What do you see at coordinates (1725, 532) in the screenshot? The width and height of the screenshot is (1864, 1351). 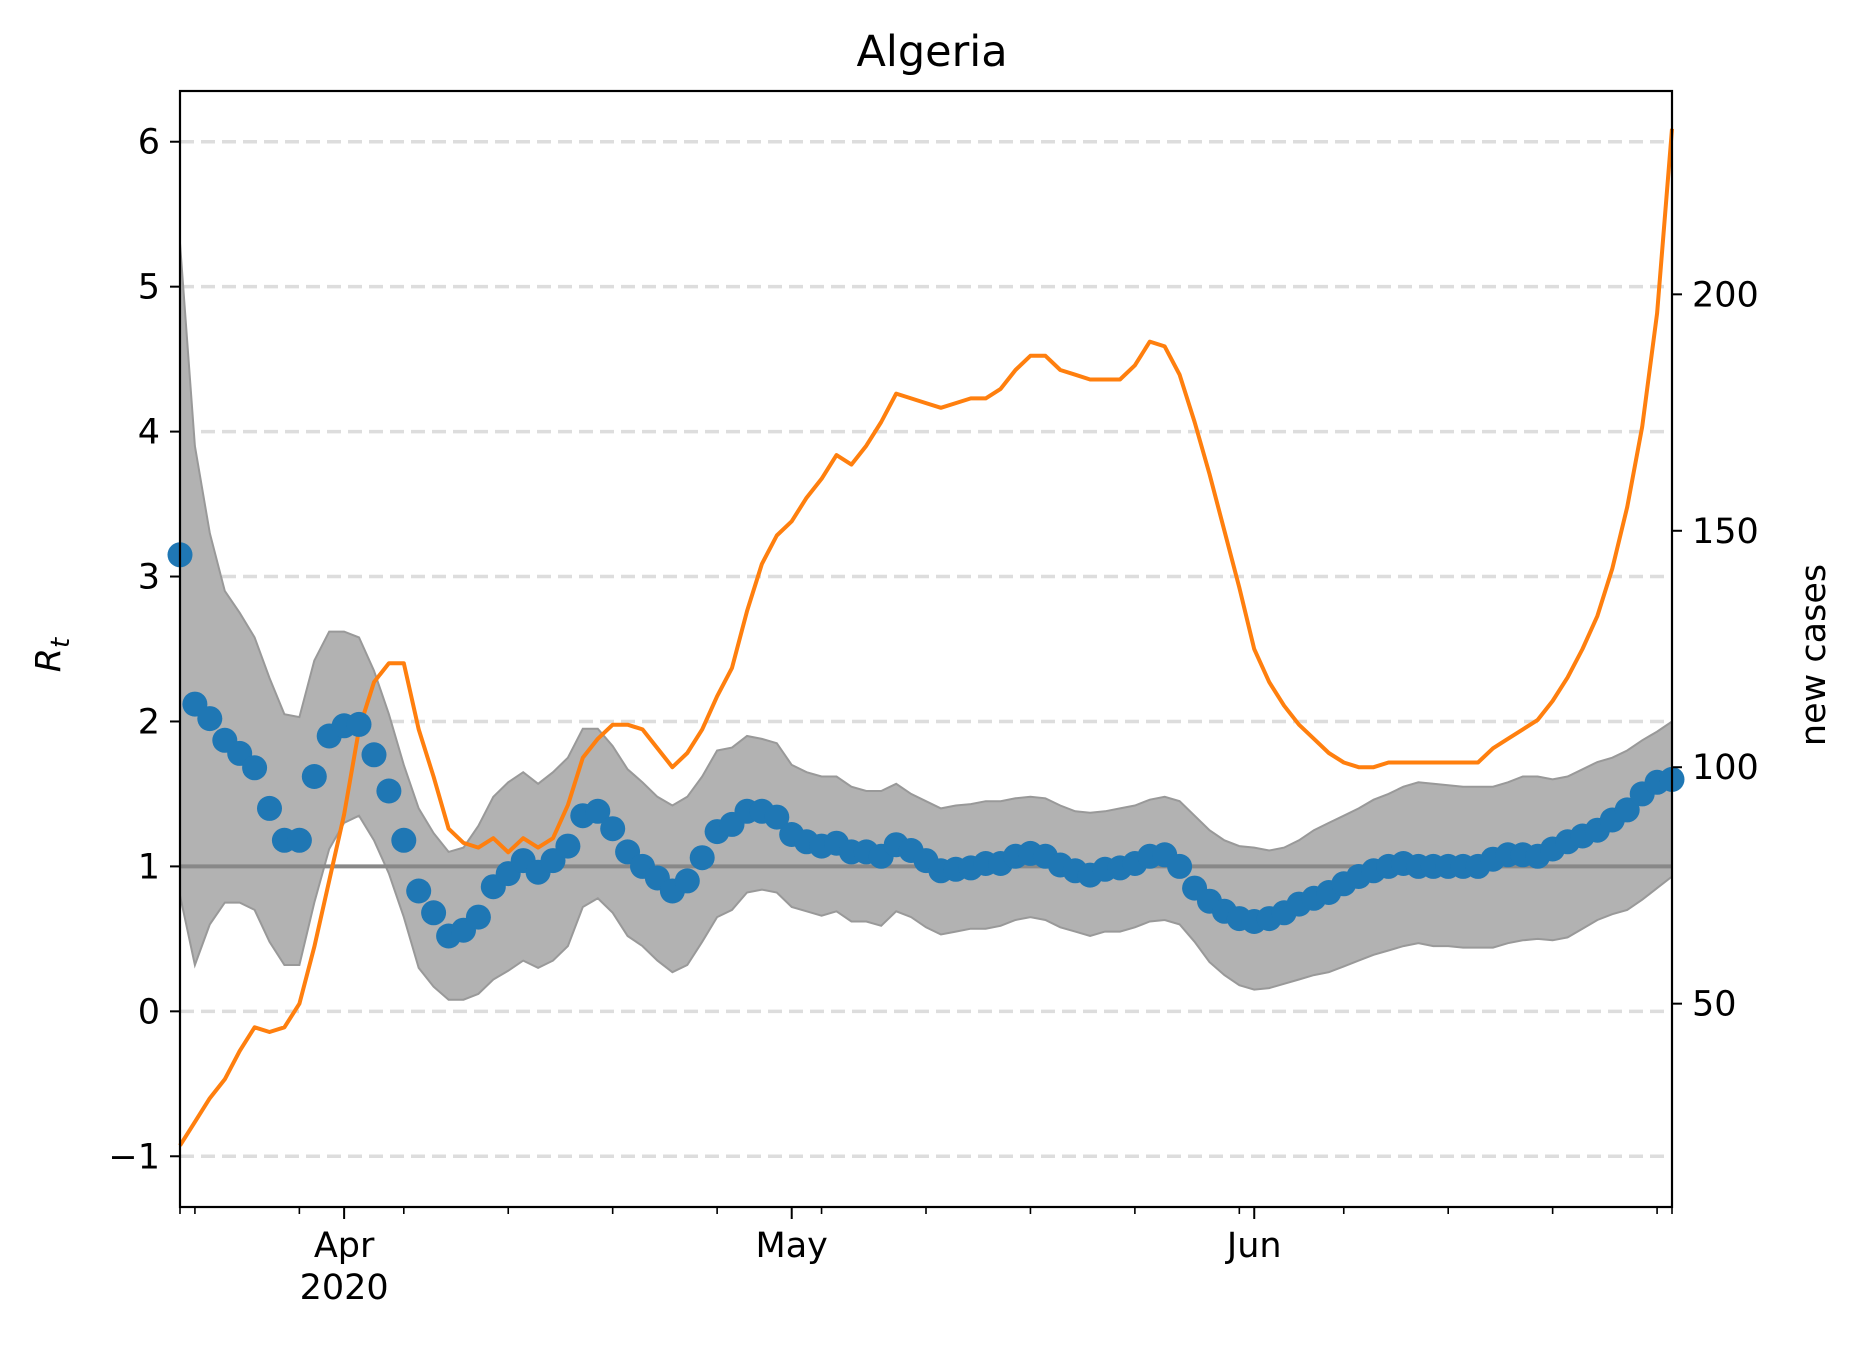 I see `y2-tick-label: 150` at bounding box center [1725, 532].